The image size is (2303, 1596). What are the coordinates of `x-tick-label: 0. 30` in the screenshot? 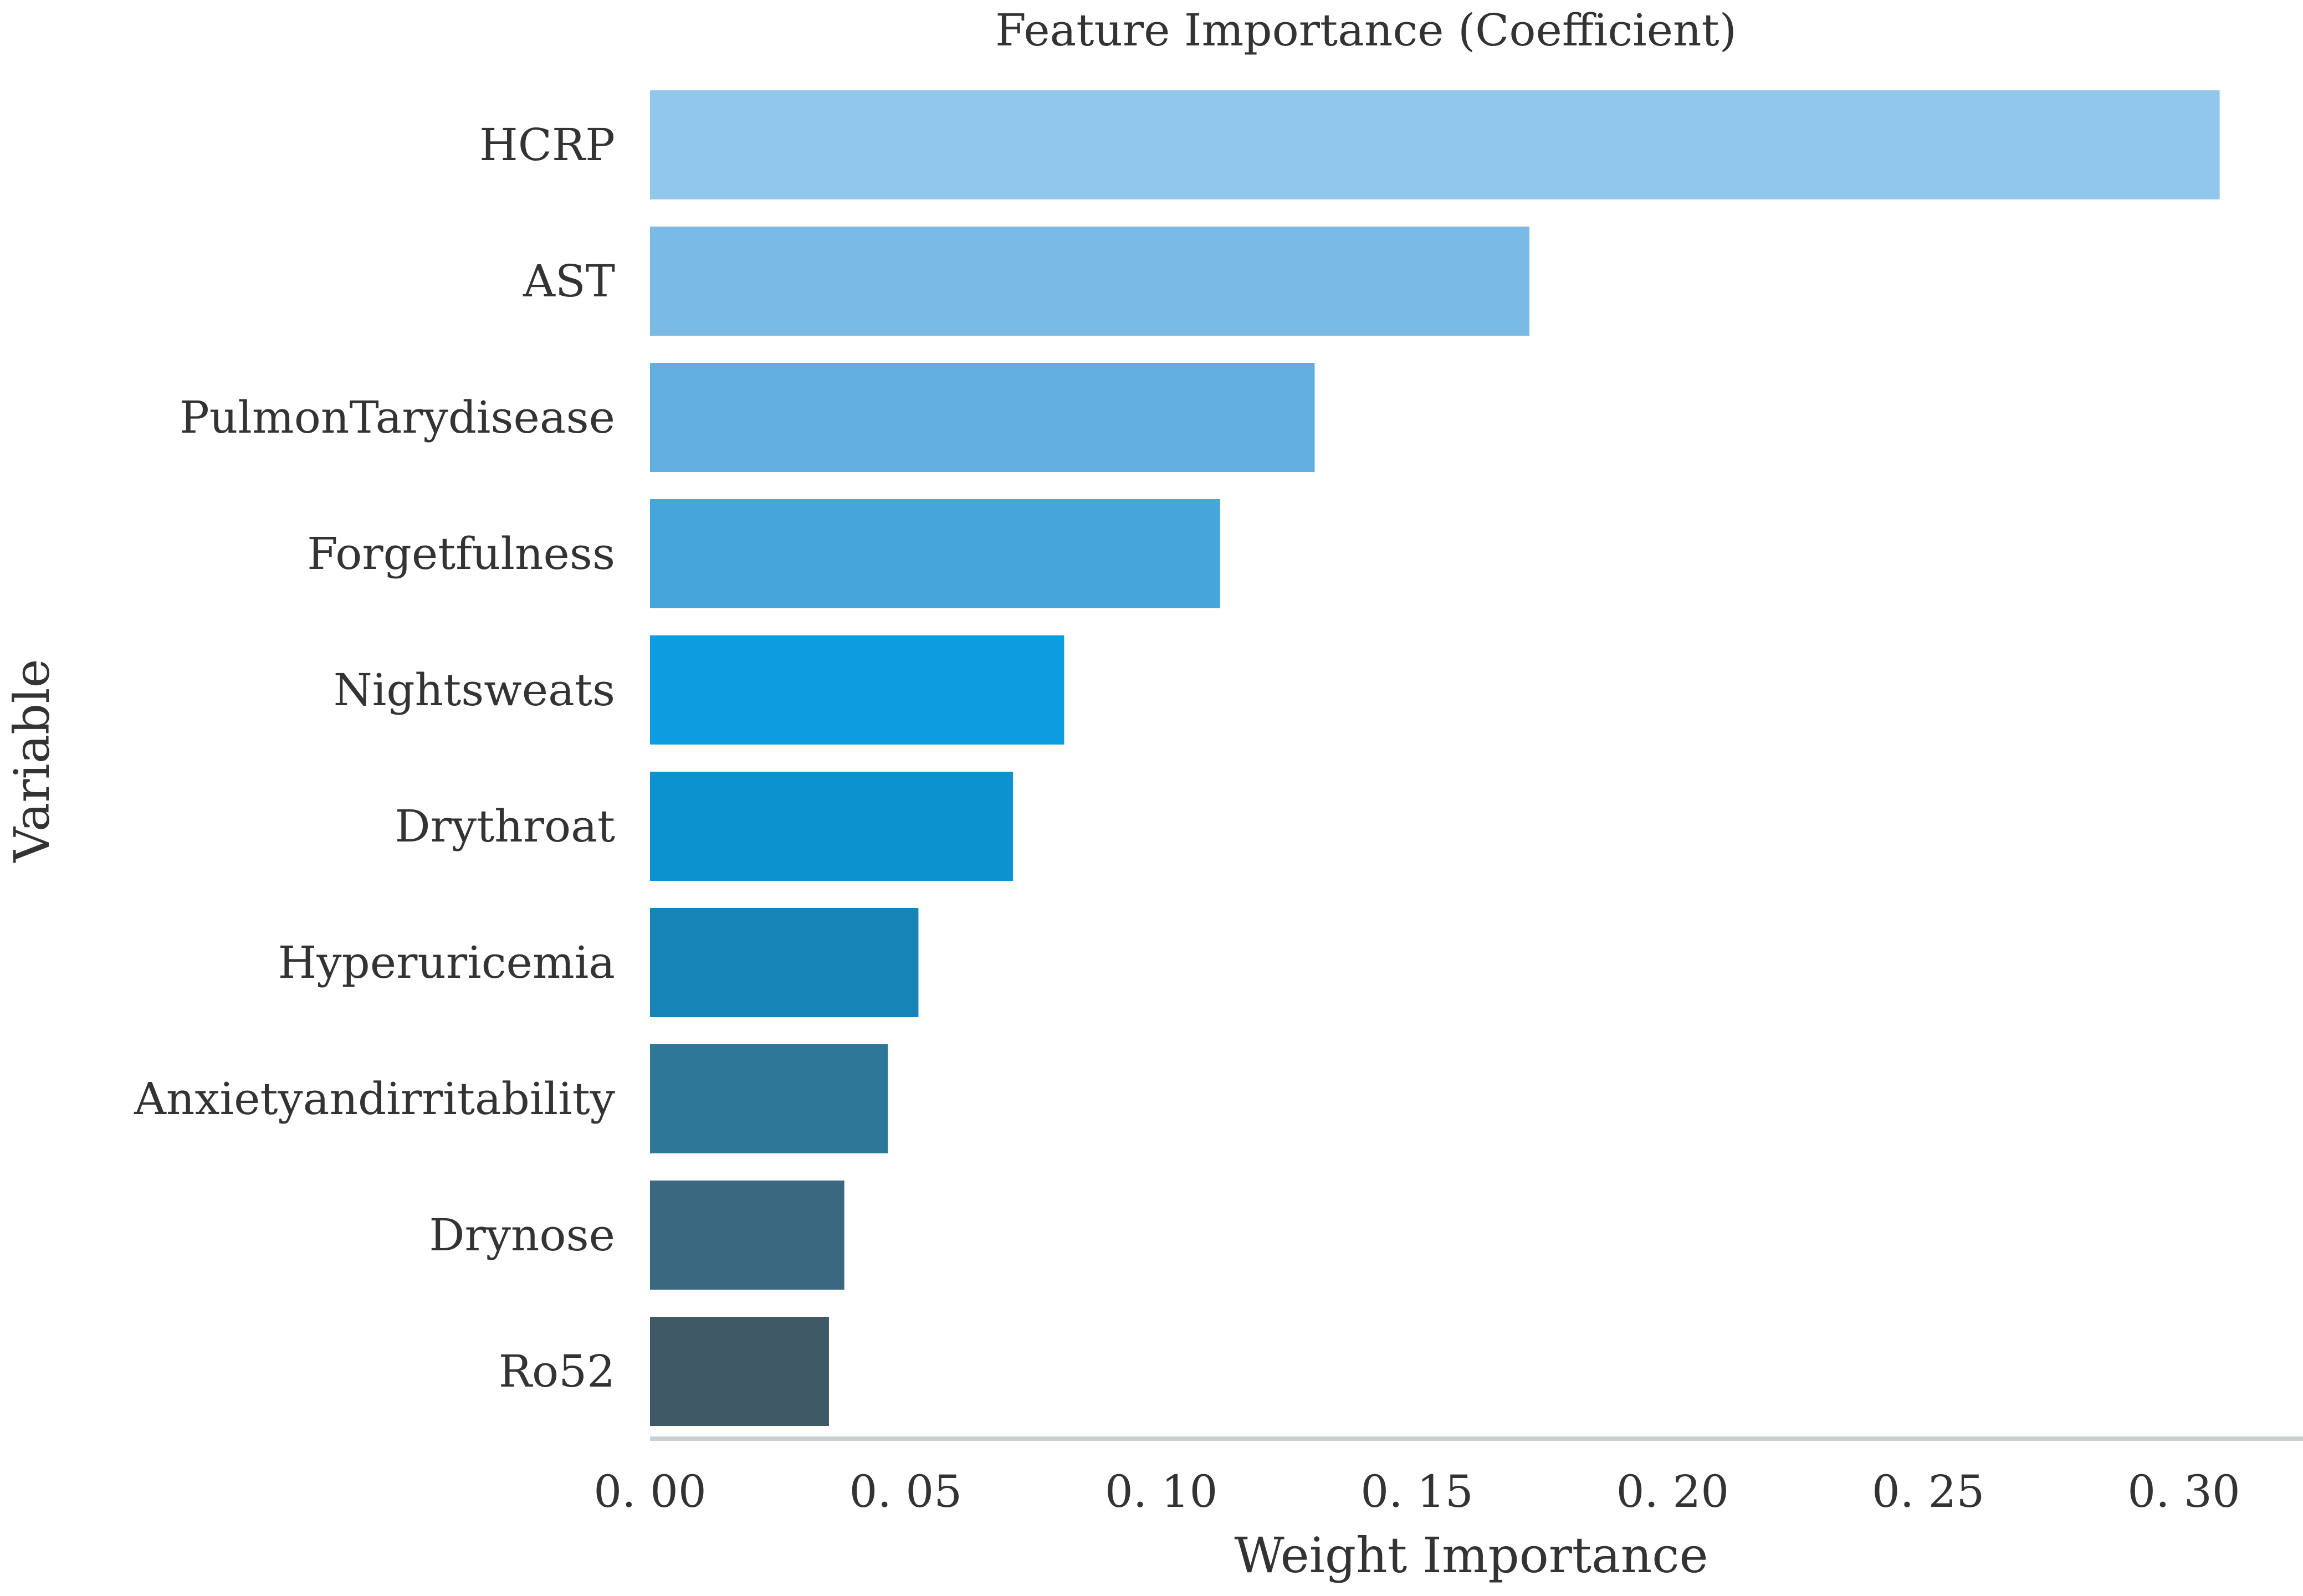 It's located at (2183, 1491).